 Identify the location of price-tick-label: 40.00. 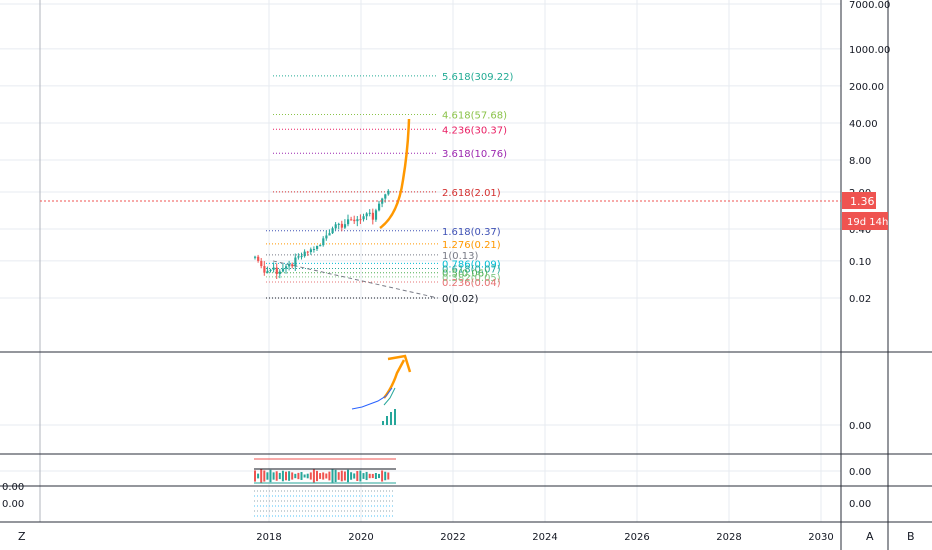
(863, 124).